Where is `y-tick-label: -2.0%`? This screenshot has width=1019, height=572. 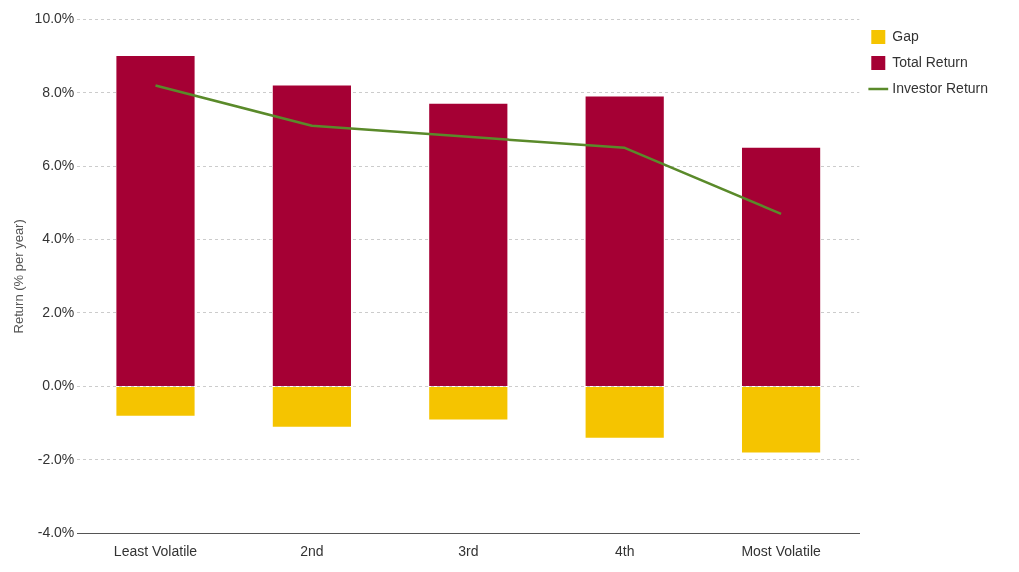
y-tick-label: -2.0% is located at coordinates (56, 458).